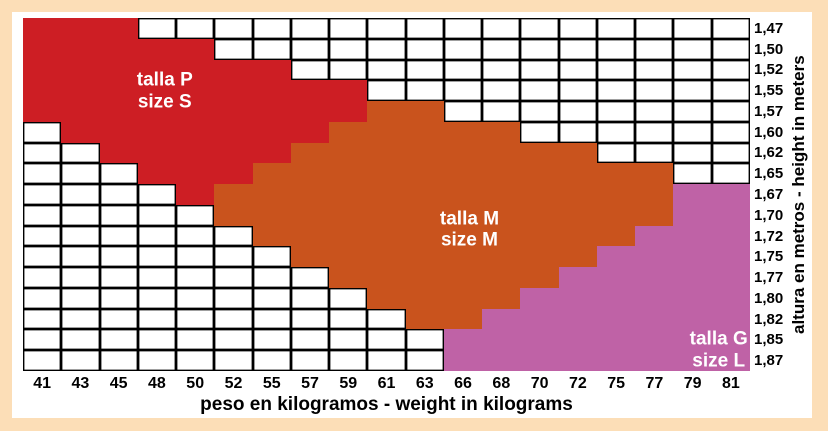 This screenshot has height=431, width=828. What do you see at coordinates (654, 383) in the screenshot?
I see `x-tick-label: 77` at bounding box center [654, 383].